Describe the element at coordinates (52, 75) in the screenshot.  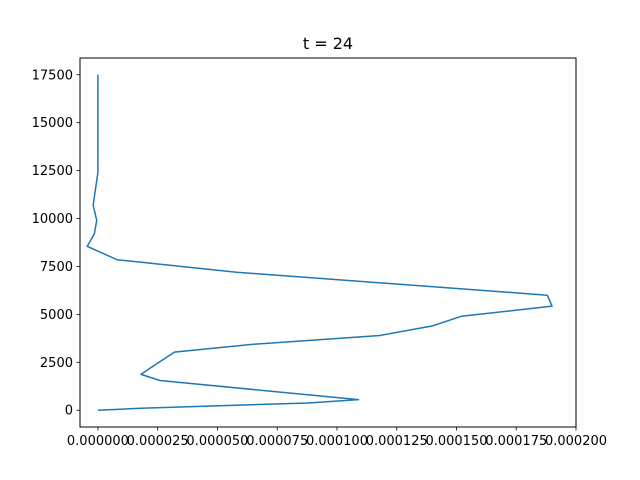
I see `y-tick-label: 17500` at that location.